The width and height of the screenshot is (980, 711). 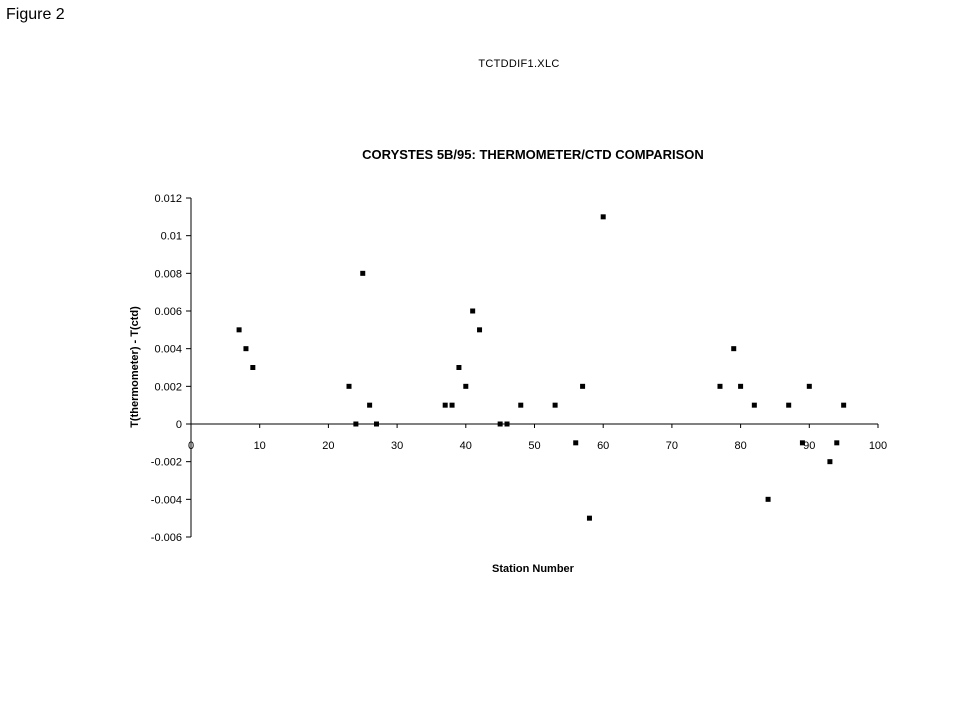 What do you see at coordinates (191, 446) in the screenshot?
I see `x-tick-label: 0` at bounding box center [191, 446].